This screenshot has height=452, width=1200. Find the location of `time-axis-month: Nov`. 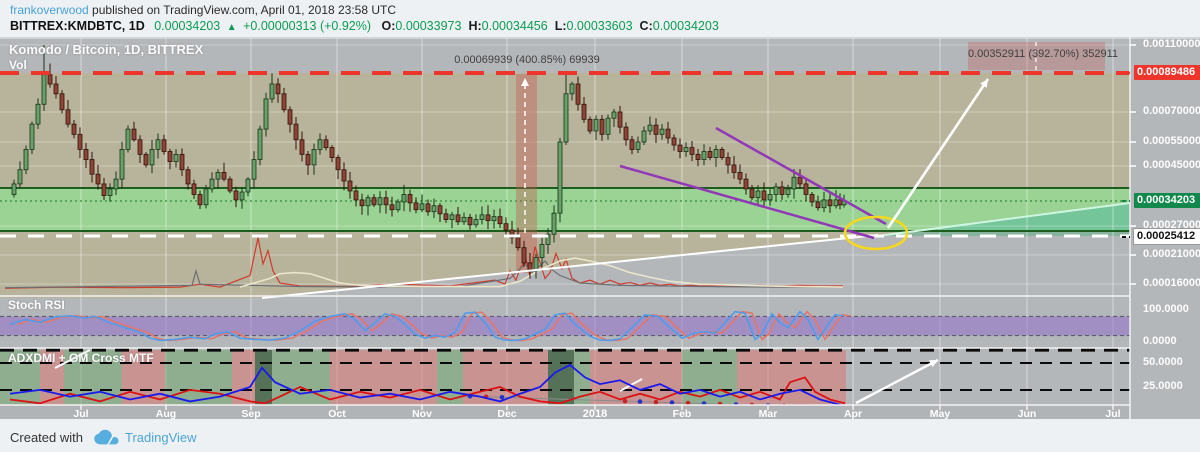

time-axis-month: Nov is located at coordinates (422, 414).